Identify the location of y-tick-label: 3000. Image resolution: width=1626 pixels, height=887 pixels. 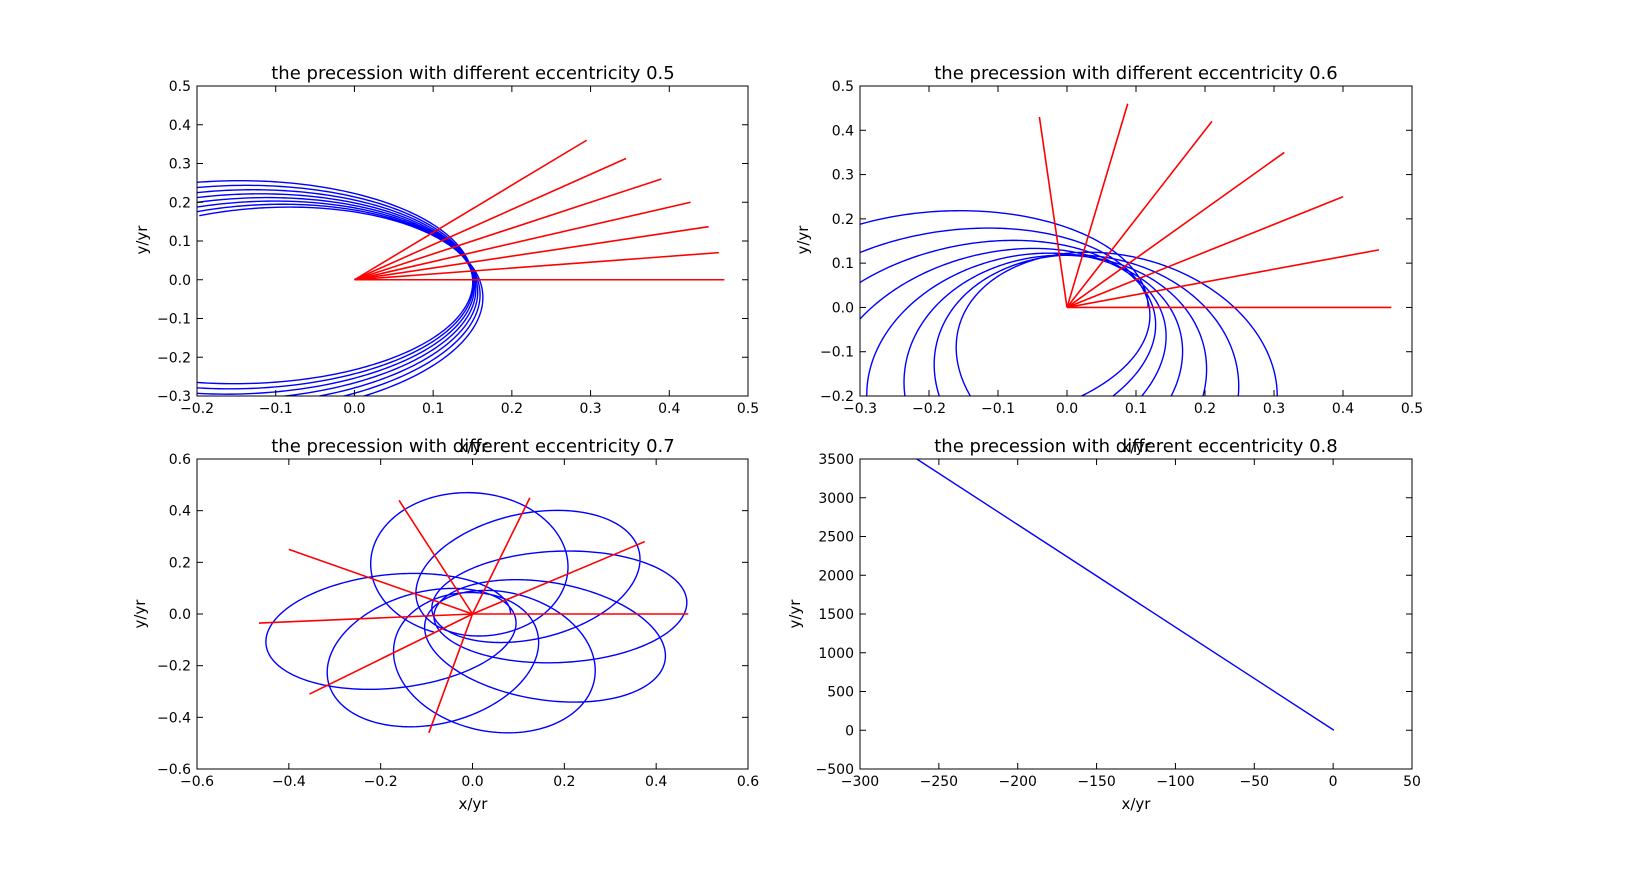
(836, 499).